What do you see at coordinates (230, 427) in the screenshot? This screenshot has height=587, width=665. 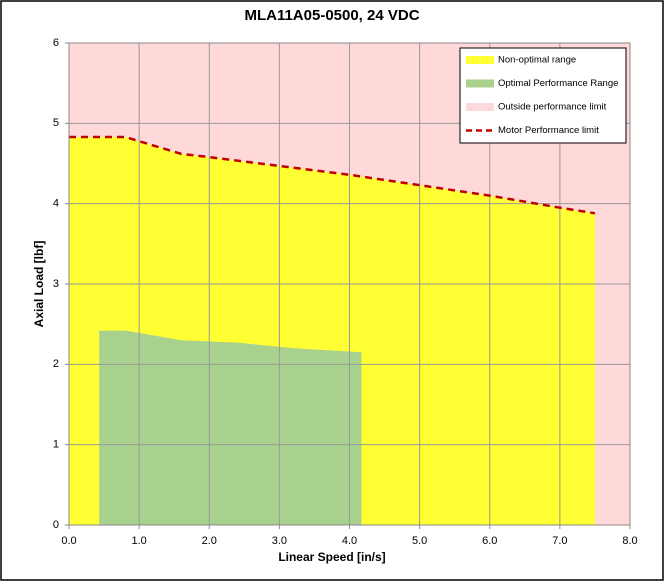 I see `area` at bounding box center [230, 427].